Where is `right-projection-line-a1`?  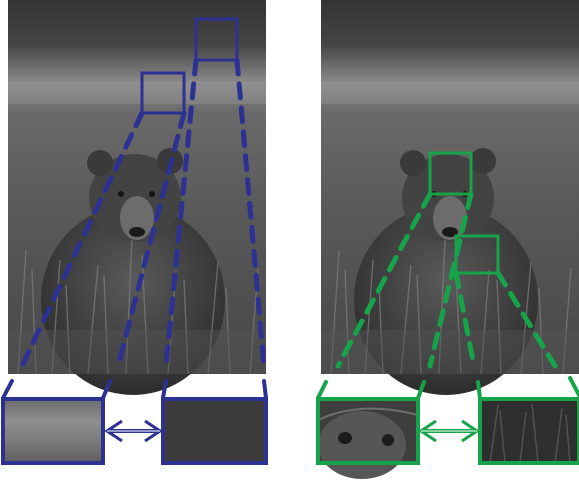 right-projection-line-a1 is located at coordinates (384, 280).